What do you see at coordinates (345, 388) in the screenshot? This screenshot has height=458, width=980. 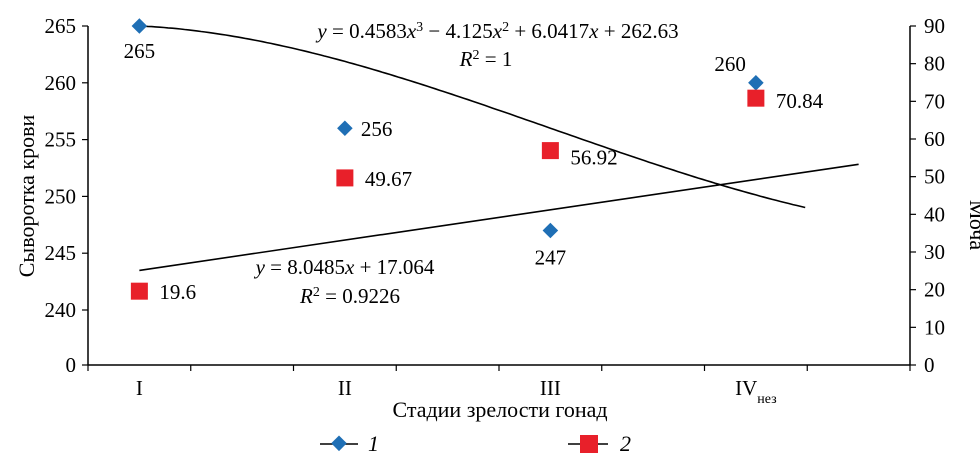 I see `x-tick-label: II` at bounding box center [345, 388].